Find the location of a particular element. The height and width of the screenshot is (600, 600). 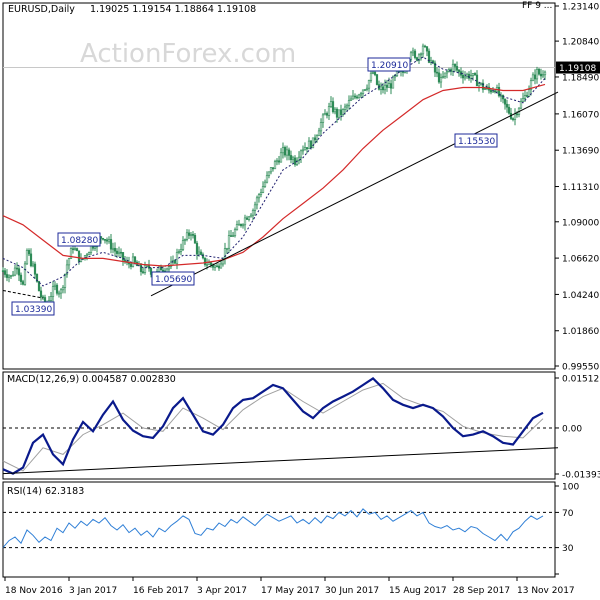

rsi-panel-frame is located at coordinates (279, 529).